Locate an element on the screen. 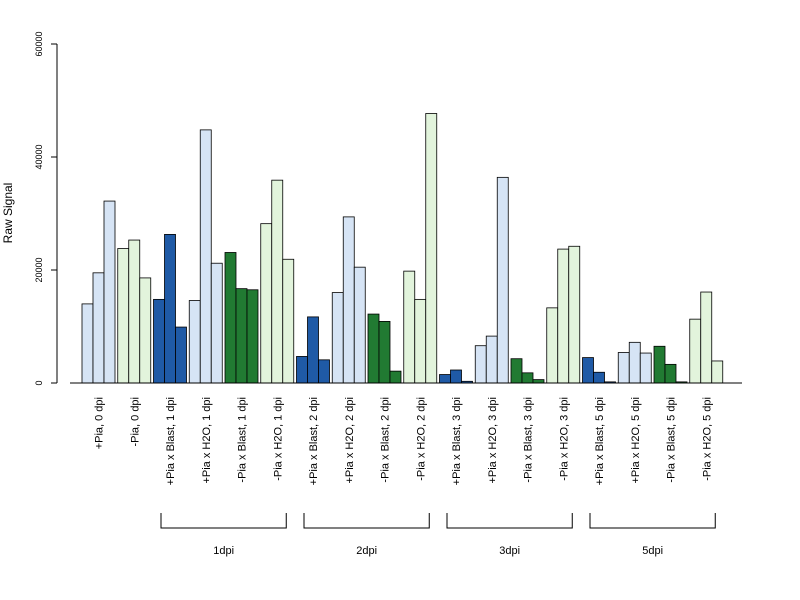 The width and height of the screenshot is (800, 600). x-tick-label: +Pia, 0 dpi is located at coordinates (100, 423).